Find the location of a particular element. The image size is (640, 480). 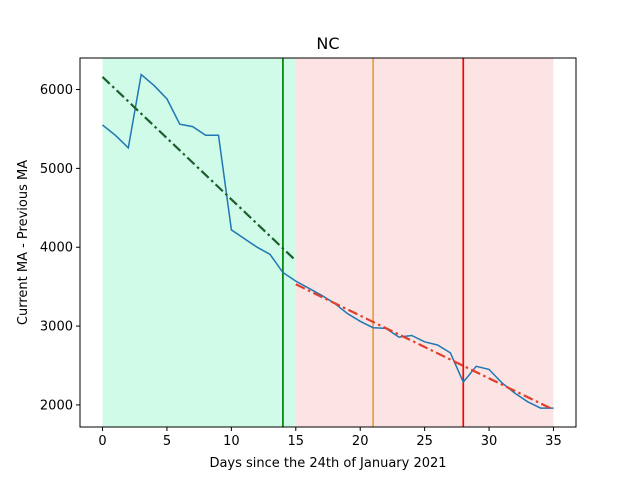

x-tick-label: 20 is located at coordinates (360, 441).